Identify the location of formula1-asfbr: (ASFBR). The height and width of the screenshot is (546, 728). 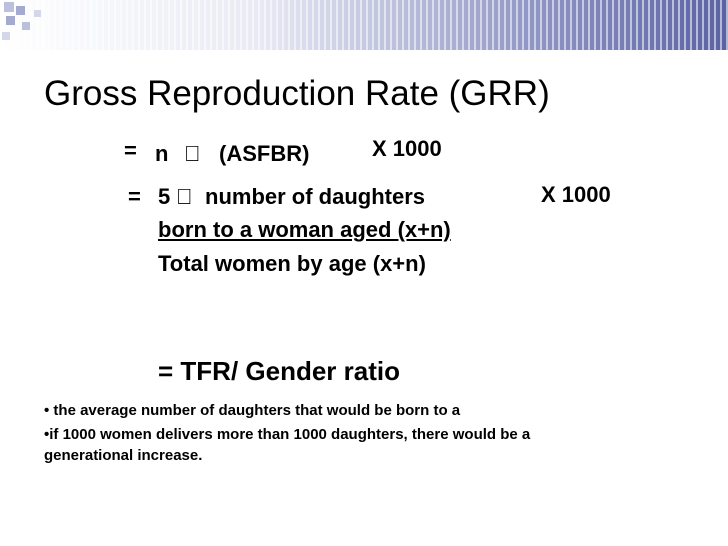
(264, 153).